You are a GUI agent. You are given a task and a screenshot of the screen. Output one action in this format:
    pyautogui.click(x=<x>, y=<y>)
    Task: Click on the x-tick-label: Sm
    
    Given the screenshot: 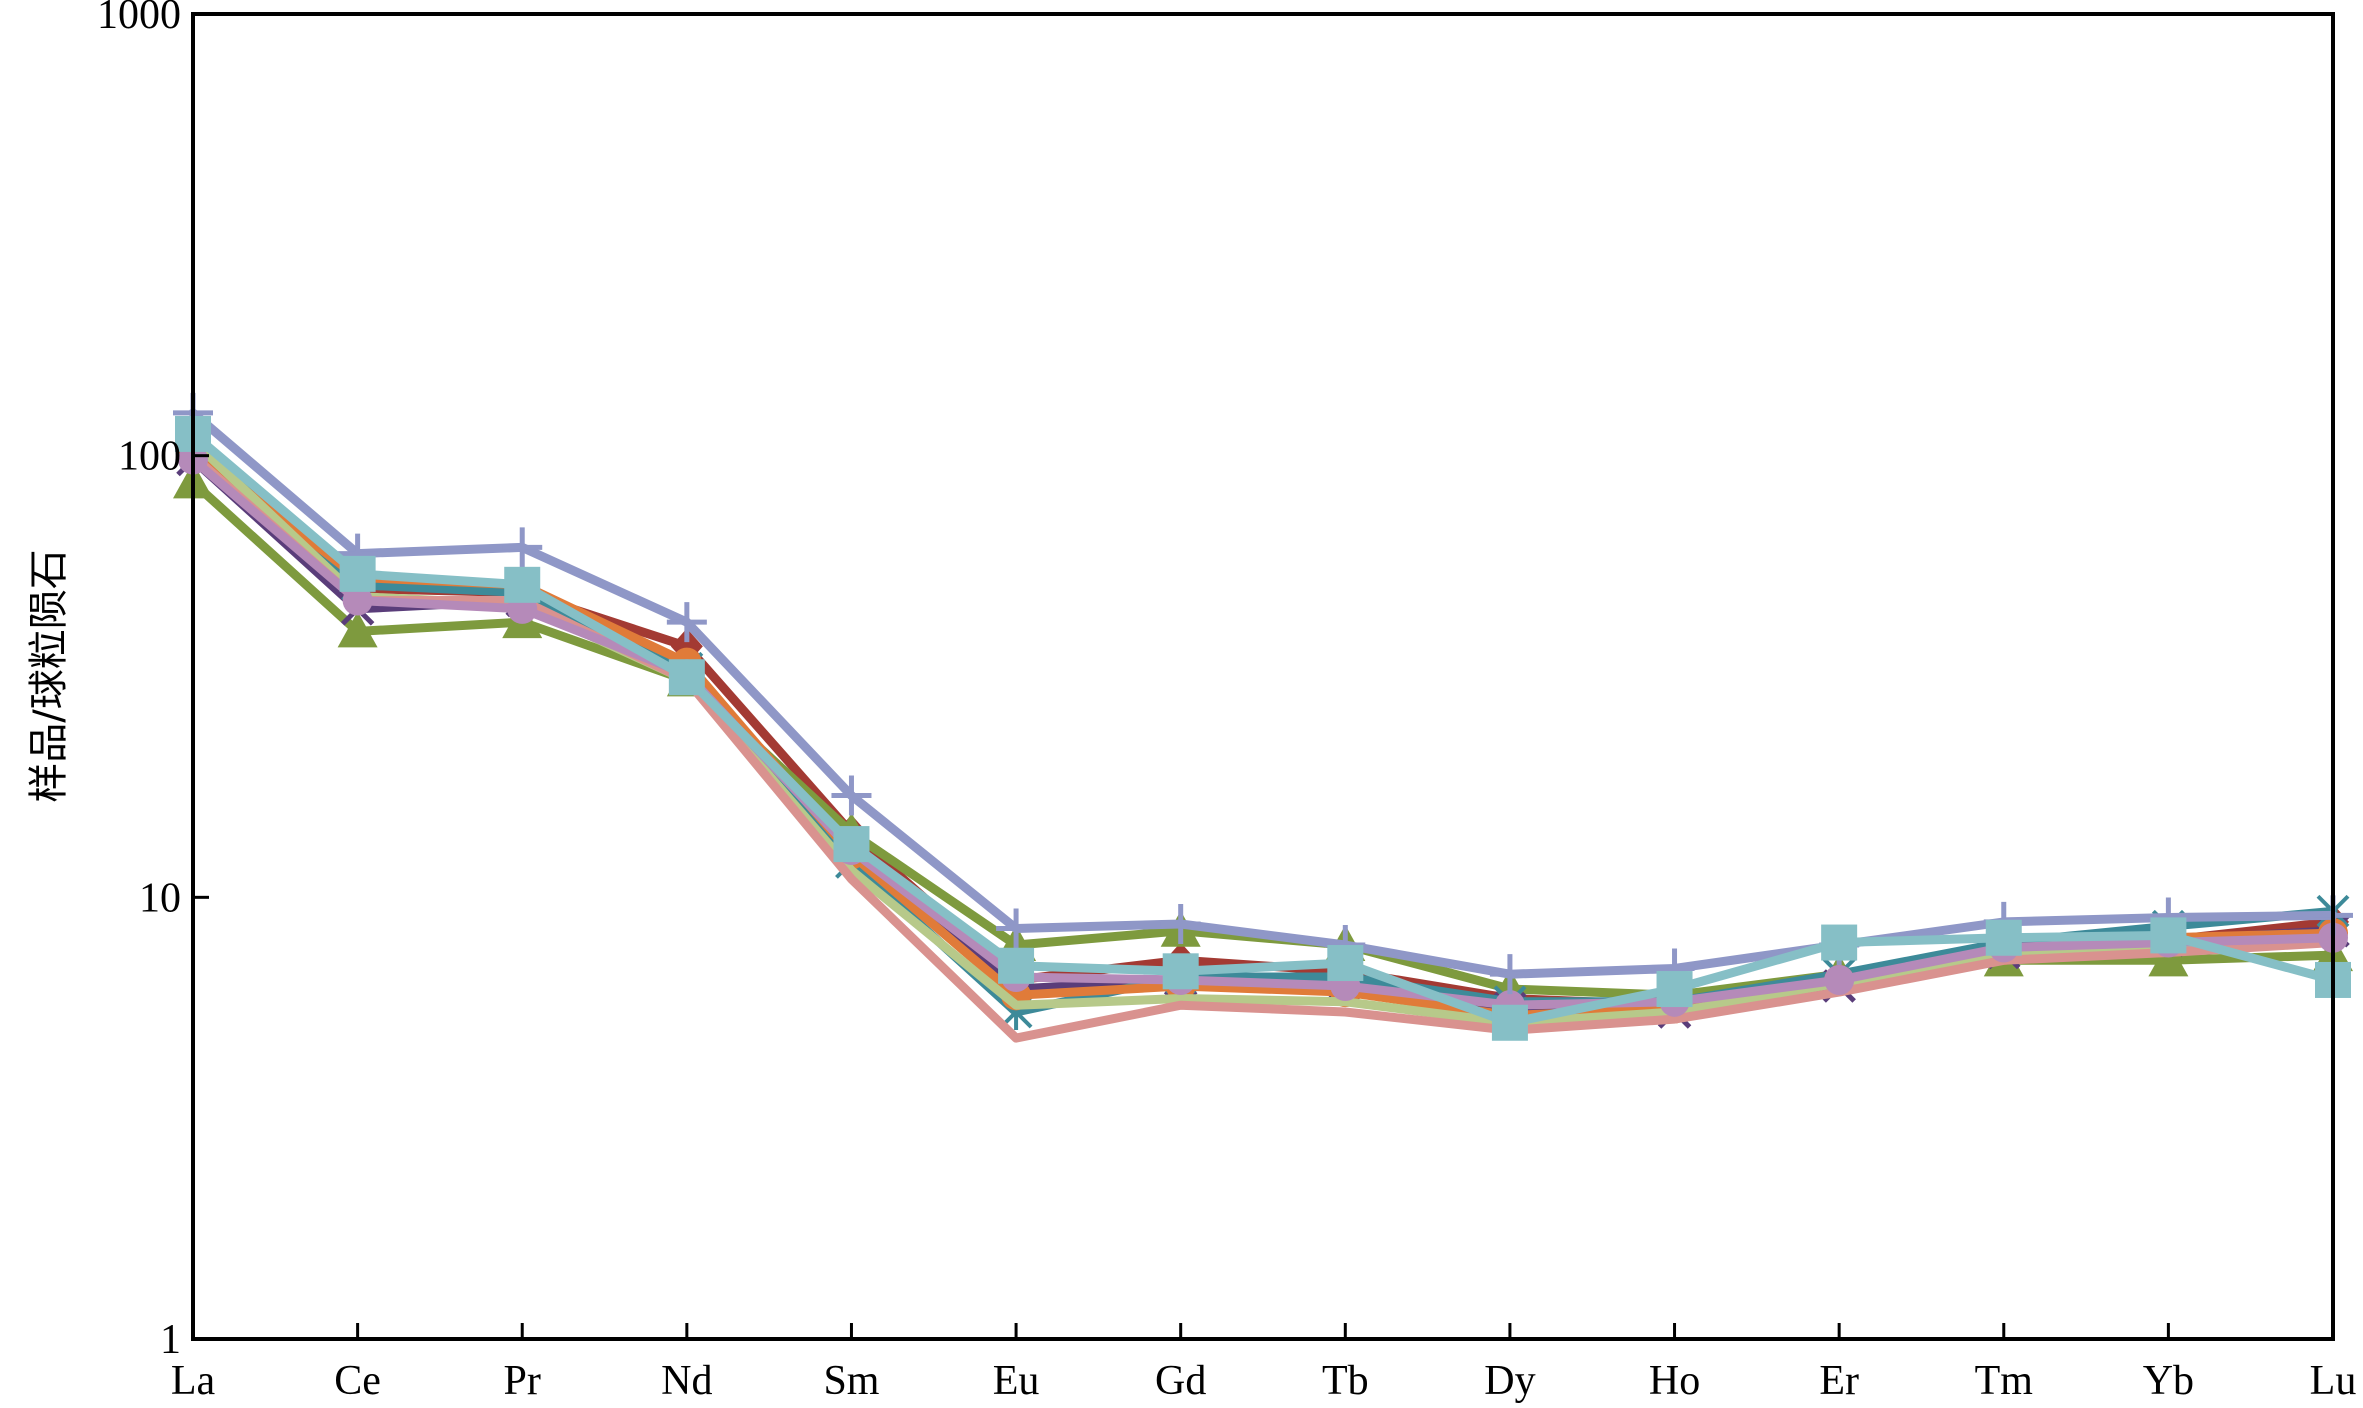 What is the action you would take?
    pyautogui.click(x=851, y=1381)
    